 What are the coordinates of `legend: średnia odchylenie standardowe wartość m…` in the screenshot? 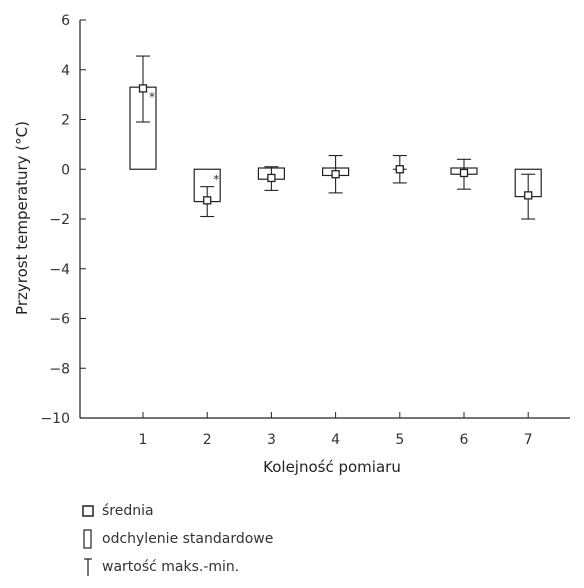 It's located at (290, 542).